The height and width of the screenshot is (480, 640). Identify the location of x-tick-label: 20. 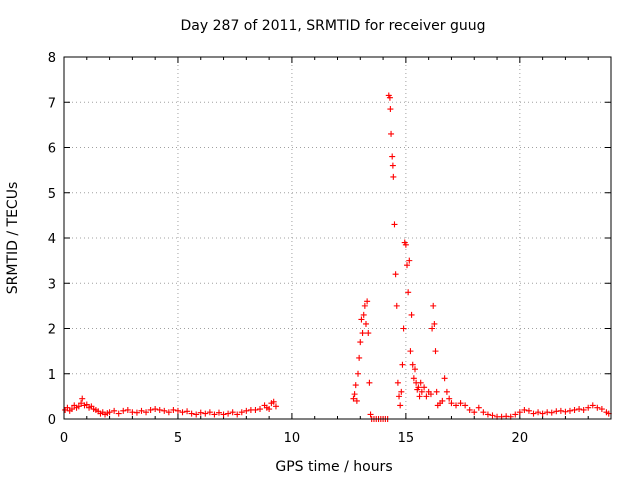
(520, 438).